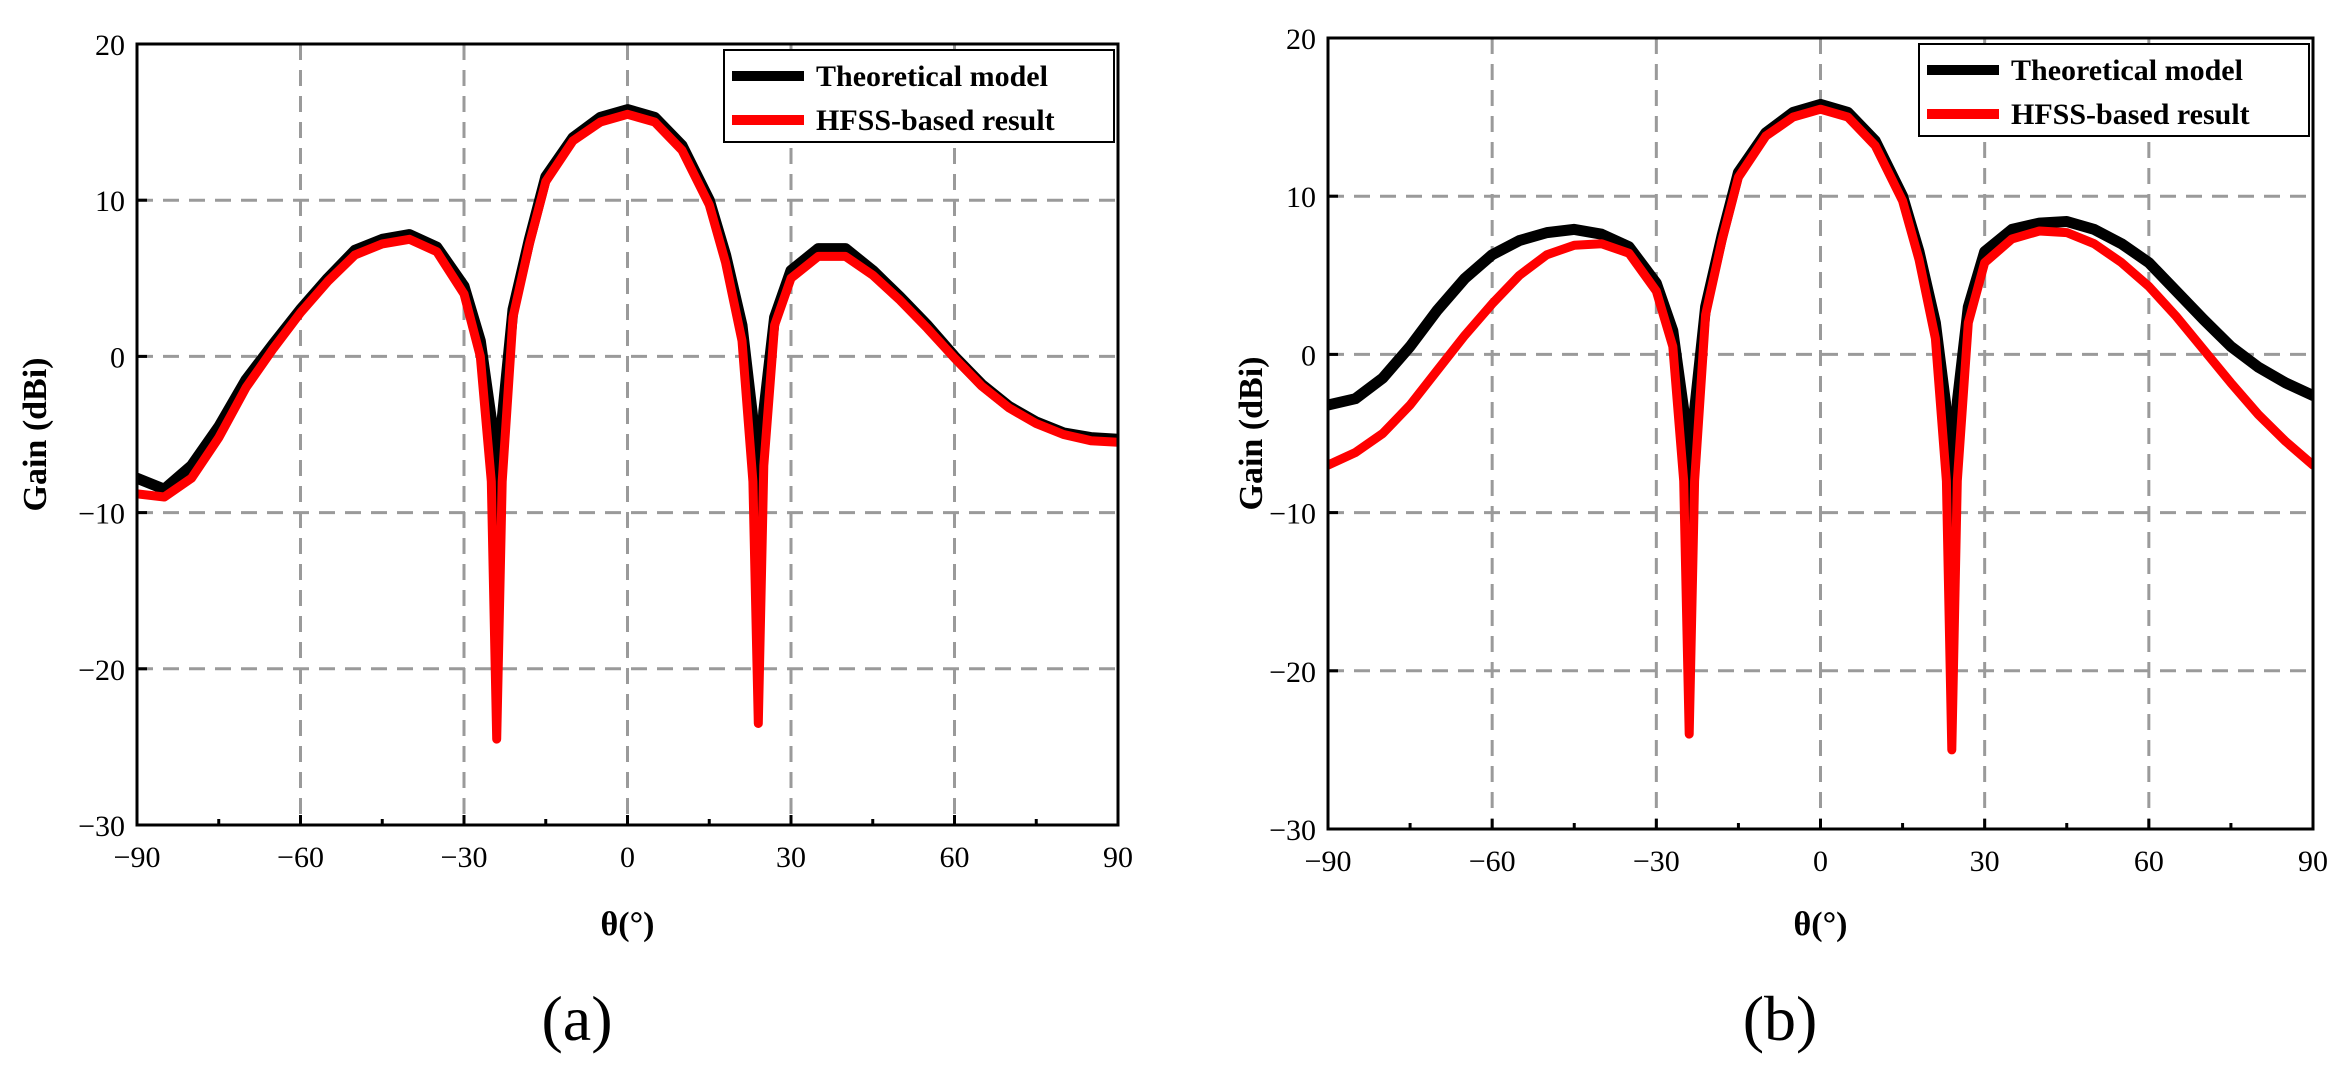 This screenshot has height=1073, width=2350. What do you see at coordinates (1780, 1018) in the screenshot?
I see `panel-label: (b)` at bounding box center [1780, 1018].